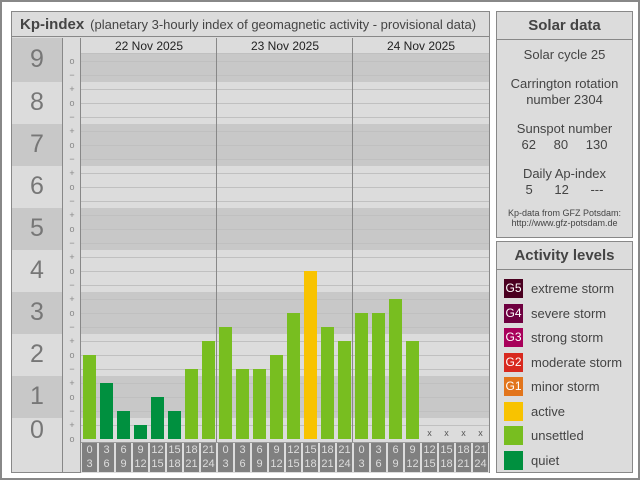 The image size is (640, 480). Describe the element at coordinates (513, 362) in the screenshot. I see `legend-swatch: G2` at that location.